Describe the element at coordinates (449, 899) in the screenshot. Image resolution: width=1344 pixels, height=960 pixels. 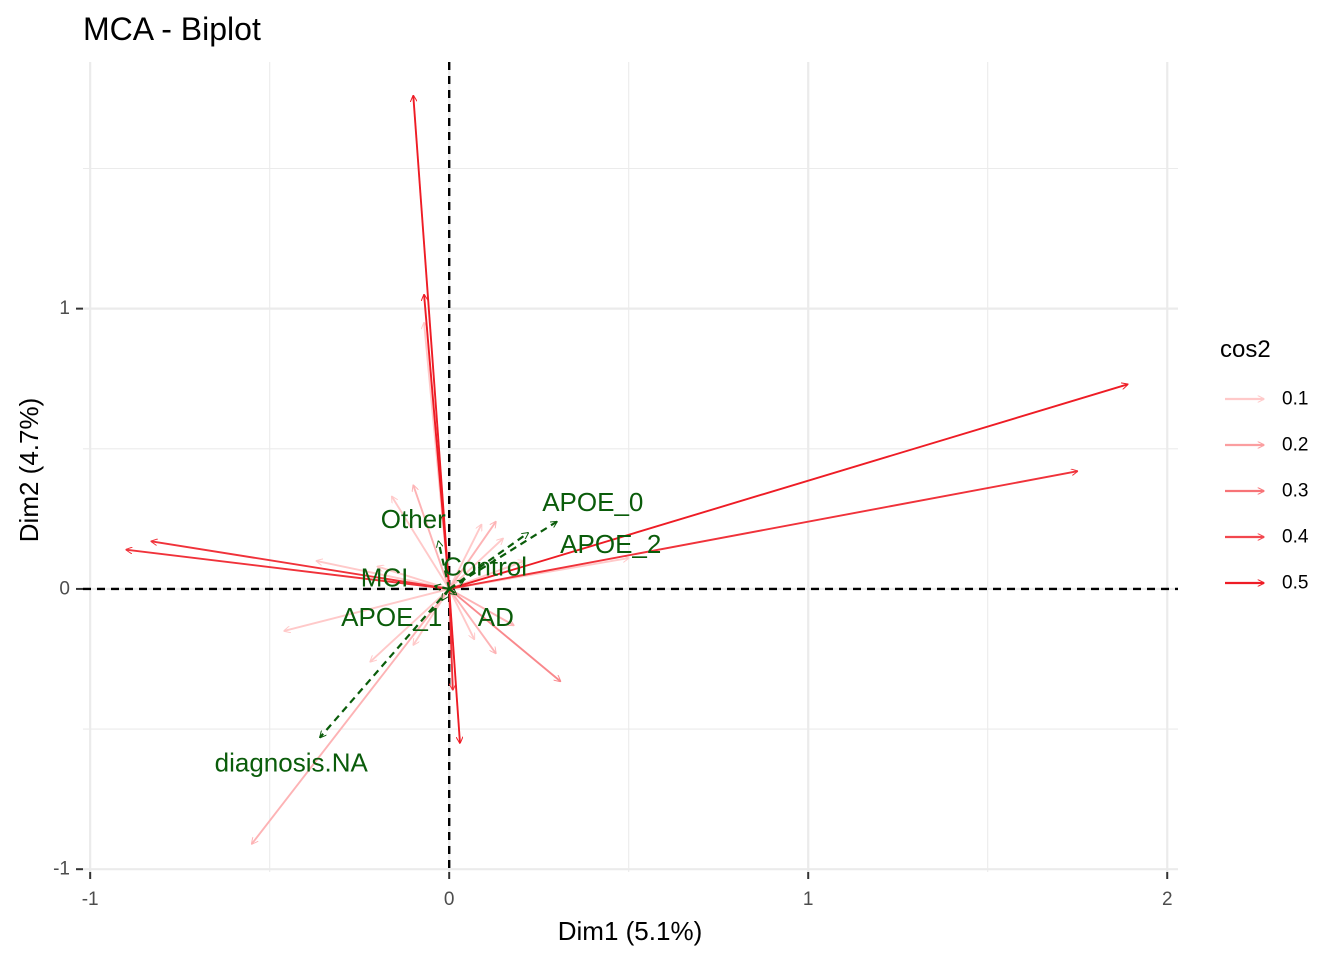
I see `x-tick-label: 0` at that location.